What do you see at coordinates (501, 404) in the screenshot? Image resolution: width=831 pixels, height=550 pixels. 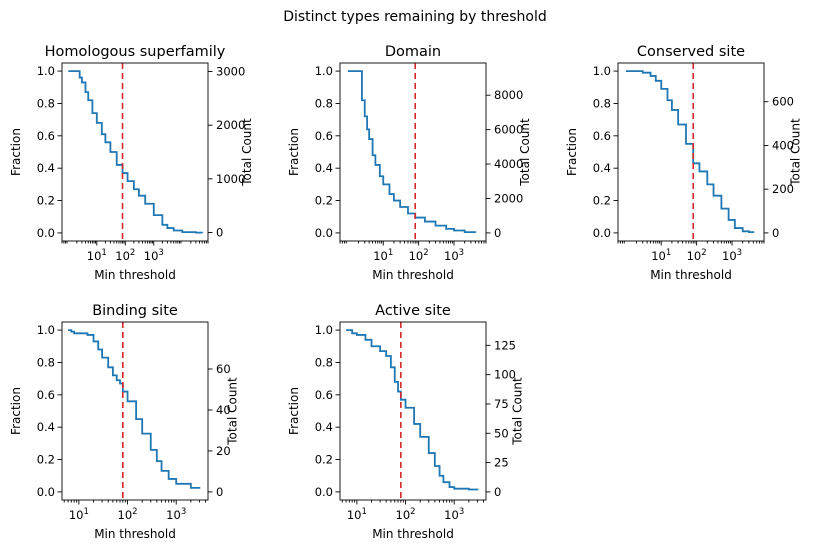 I see `y2-tick-label: 75` at bounding box center [501, 404].